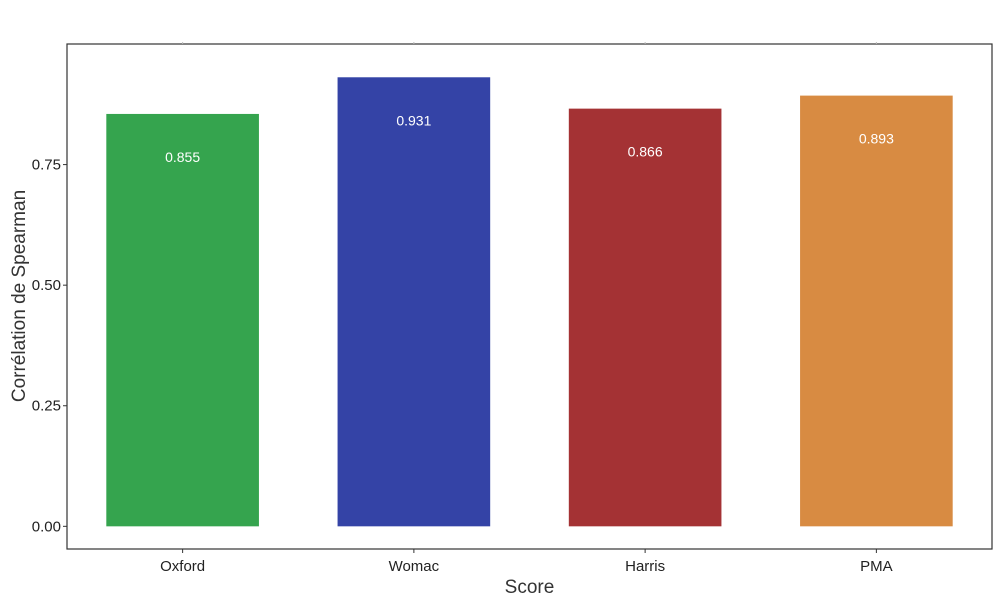 The image size is (1000, 600). I want to click on x-tick-label: Harris, so click(645, 566).